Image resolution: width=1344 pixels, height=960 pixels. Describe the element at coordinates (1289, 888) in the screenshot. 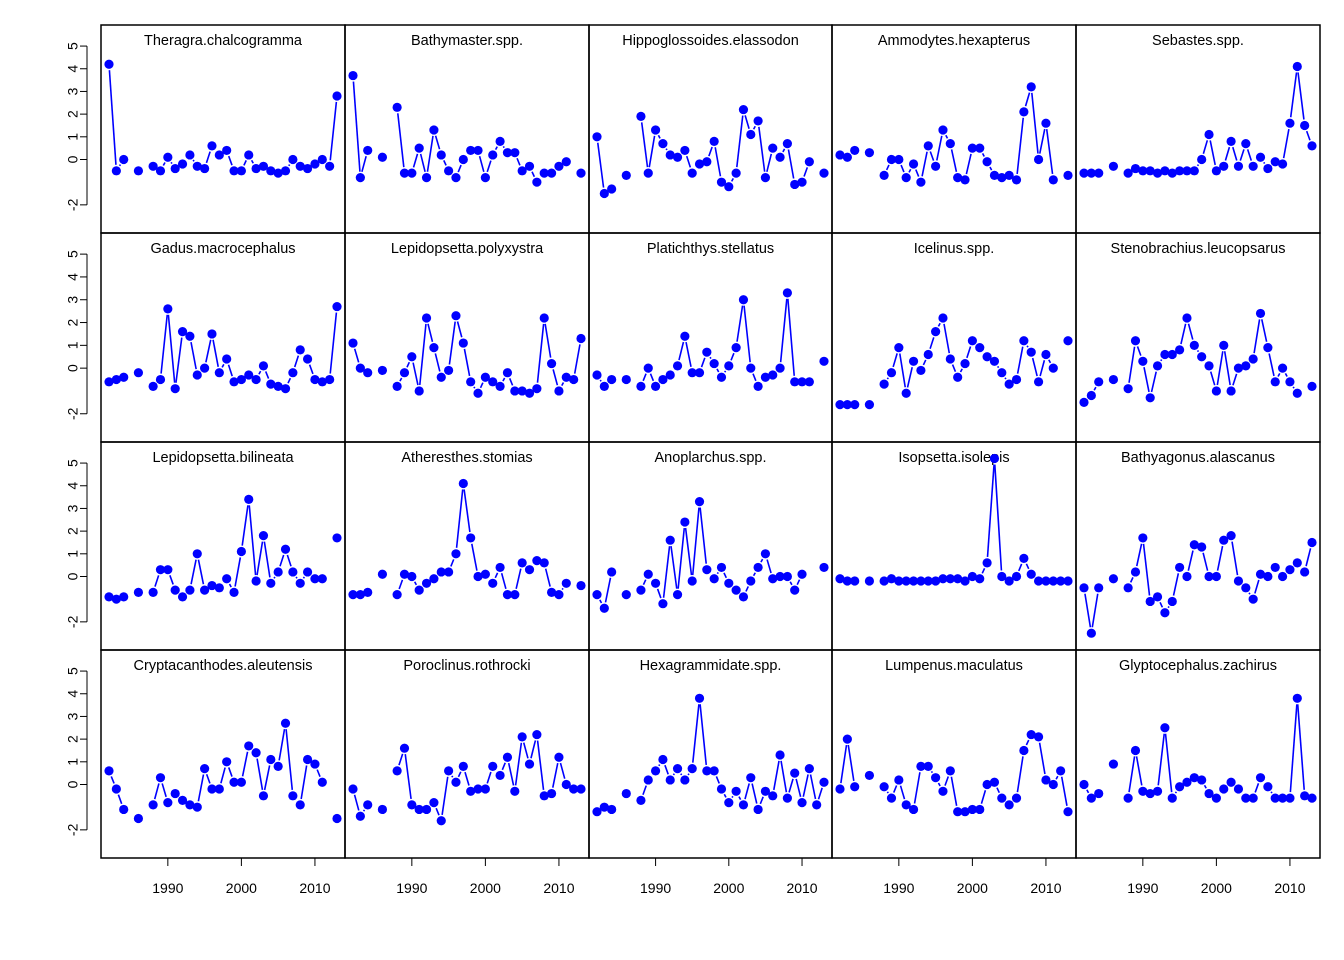

I see `x-tick-label: 2010` at that location.